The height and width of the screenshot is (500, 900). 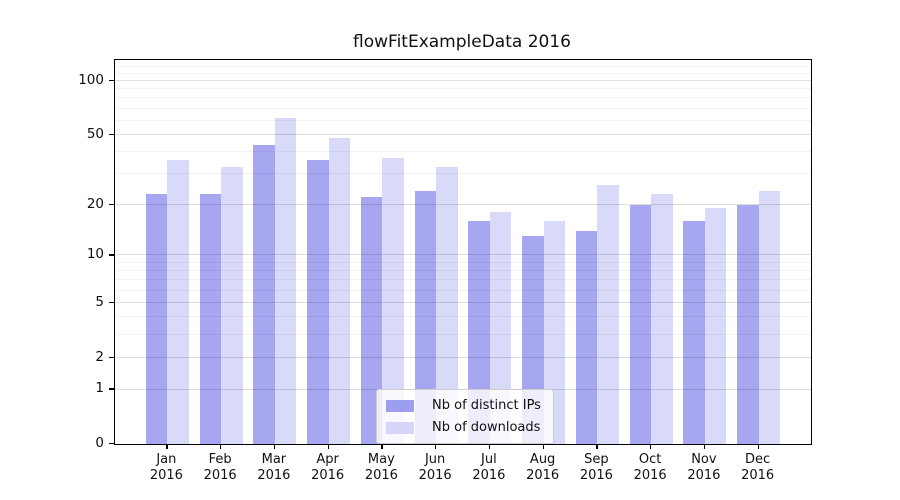 What do you see at coordinates (435, 467) in the screenshot?
I see `x-tick-label-jun: Jun 2016` at bounding box center [435, 467].